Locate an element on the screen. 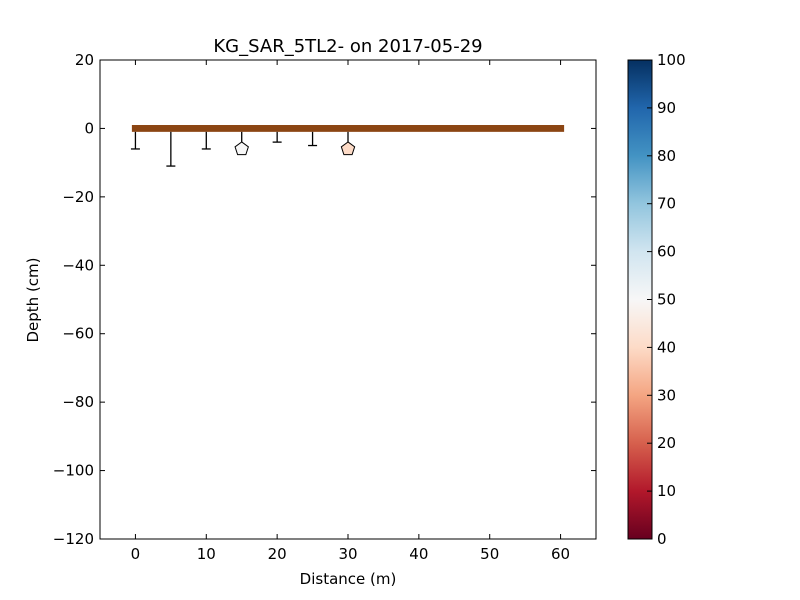  colorbar-tick-label: 40 is located at coordinates (666, 347).